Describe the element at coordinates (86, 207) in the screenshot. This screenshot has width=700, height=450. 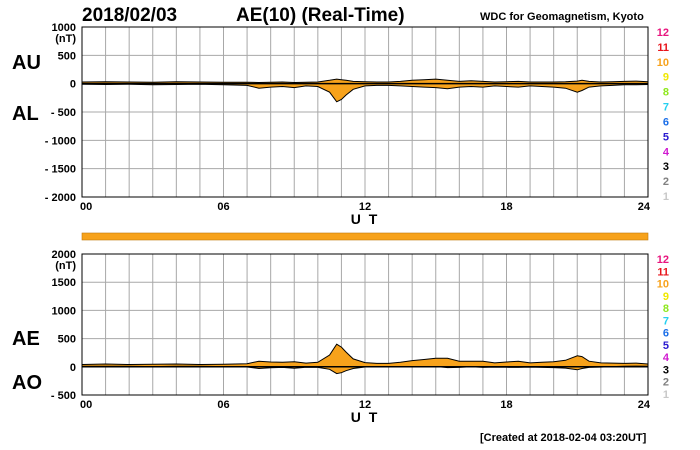
I see `au-al-xtick-label: 00` at that location.